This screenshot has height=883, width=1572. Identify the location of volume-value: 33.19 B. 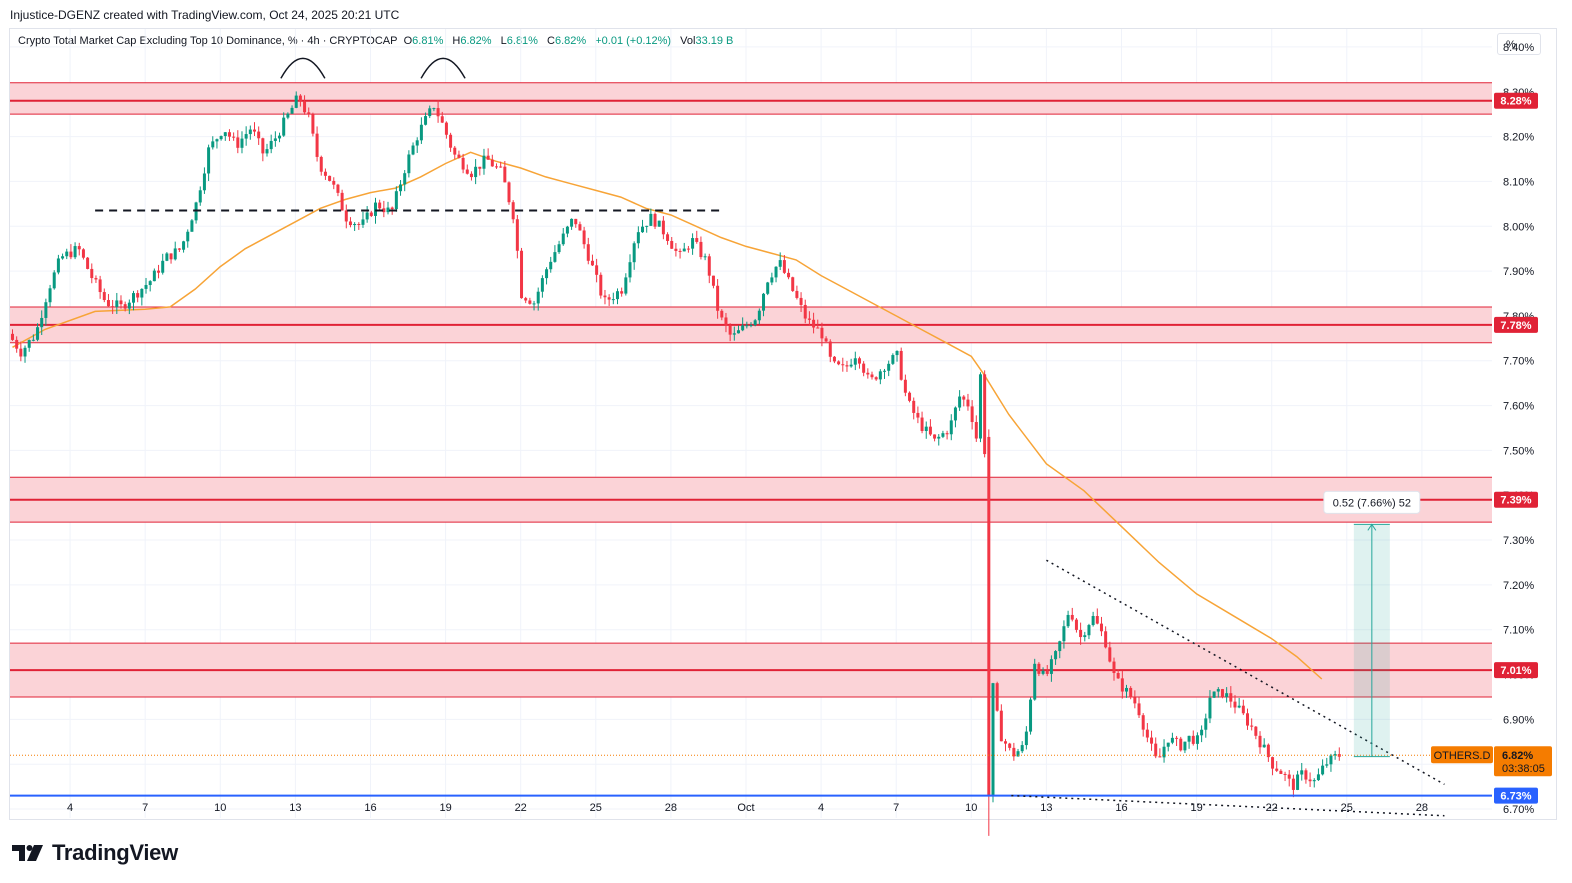
(714, 41).